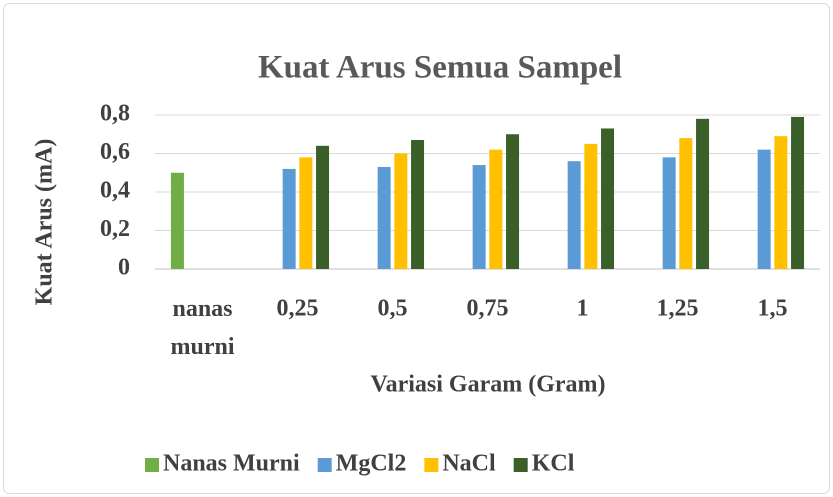  What do you see at coordinates (488, 309) in the screenshot?
I see `x-tick-label: 0,75` at bounding box center [488, 309].